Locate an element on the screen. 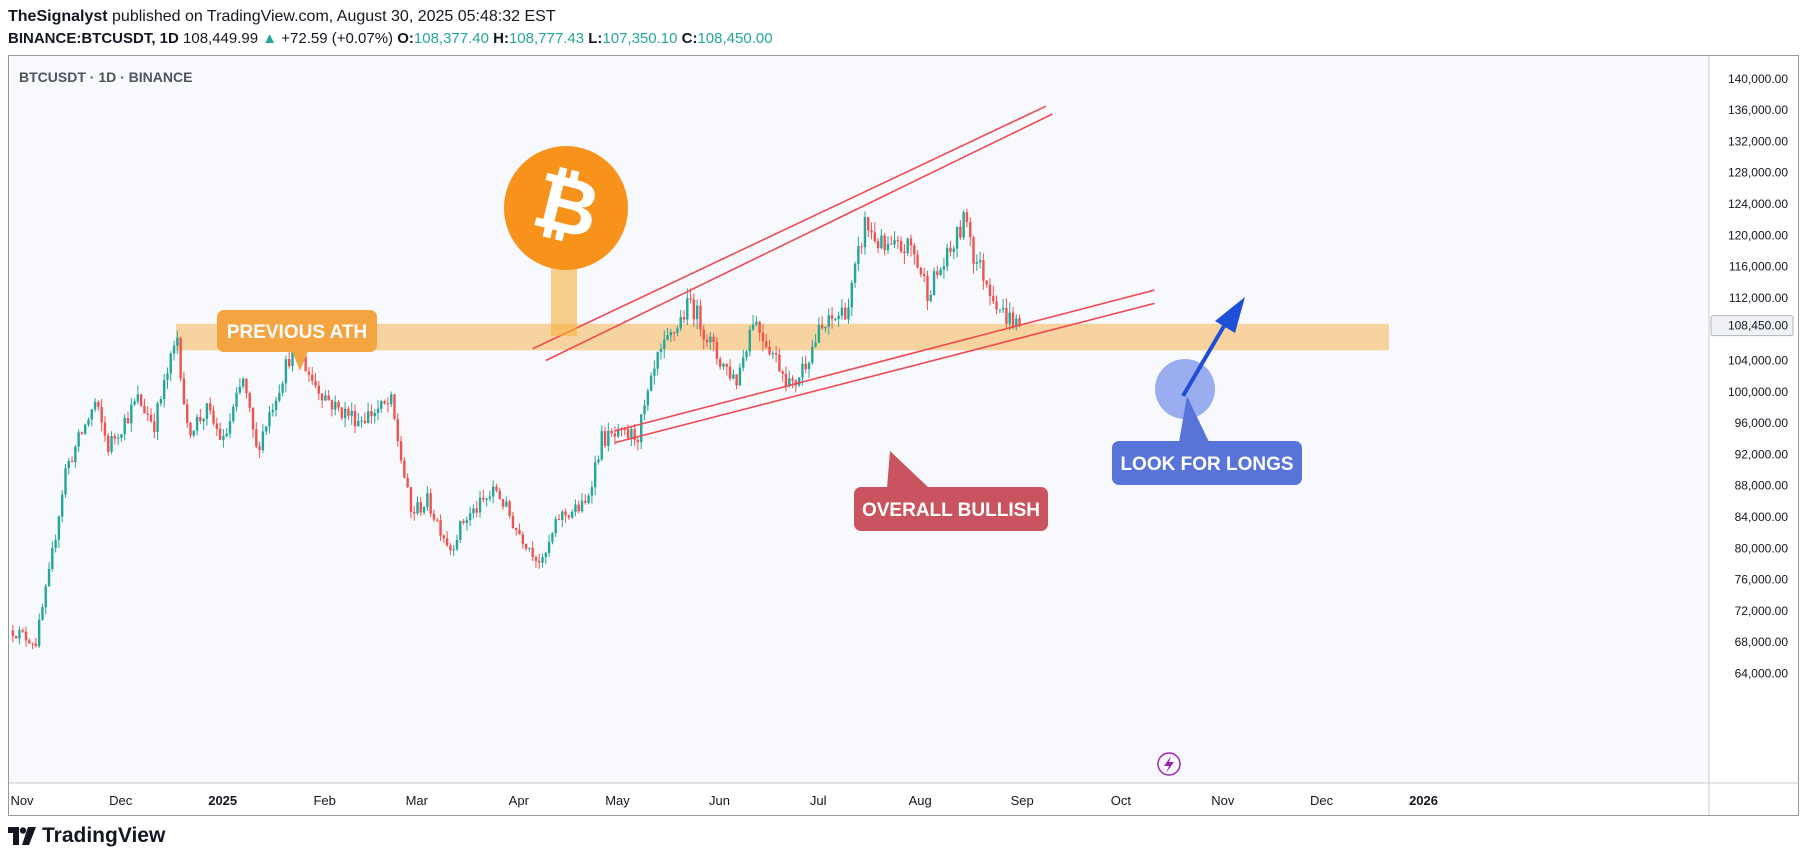 Image resolution: width=1807 pixels, height=862 pixels. time-tick-label: Aug is located at coordinates (920, 800).